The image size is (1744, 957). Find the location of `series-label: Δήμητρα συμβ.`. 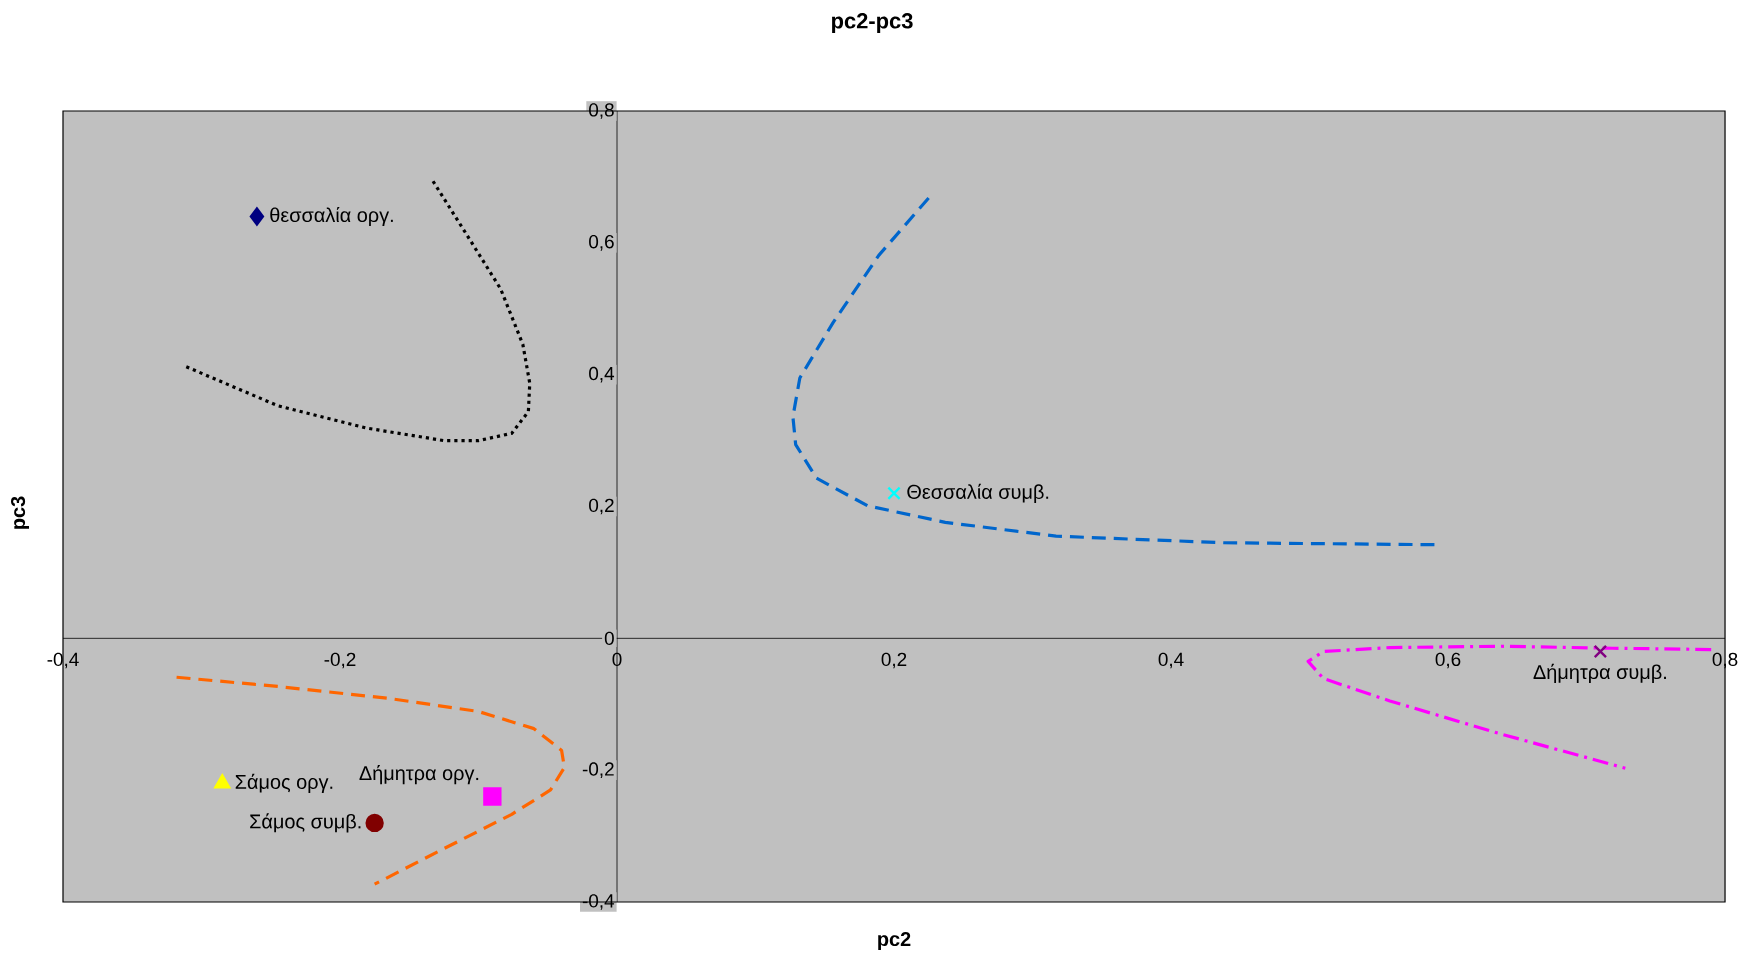

series-label: Δήμητρα συμβ. is located at coordinates (1599, 673).